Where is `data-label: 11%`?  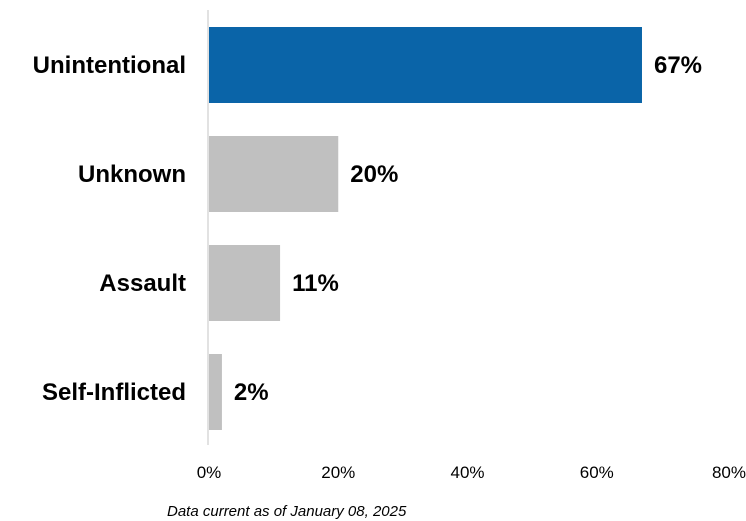
data-label: 11% is located at coordinates (315, 283).